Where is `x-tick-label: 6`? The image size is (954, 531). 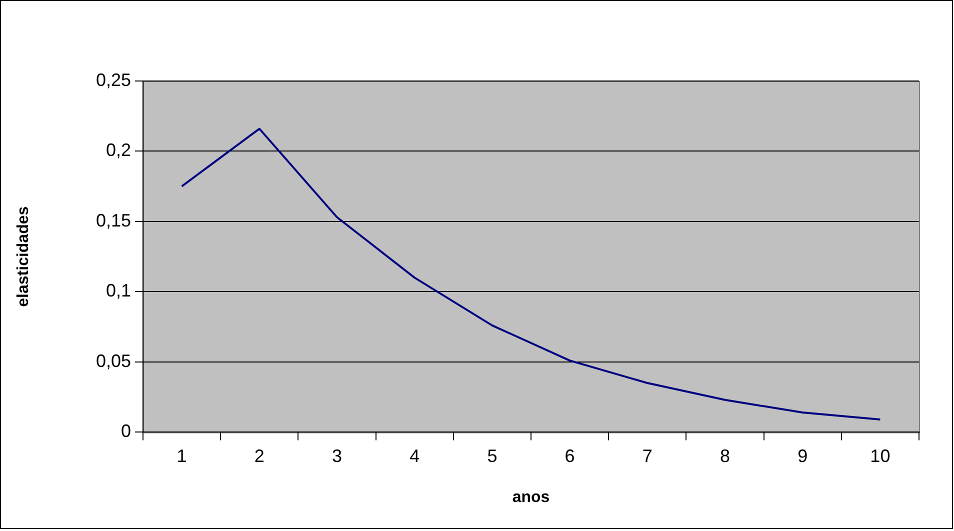
x-tick-label: 6 is located at coordinates (569, 456).